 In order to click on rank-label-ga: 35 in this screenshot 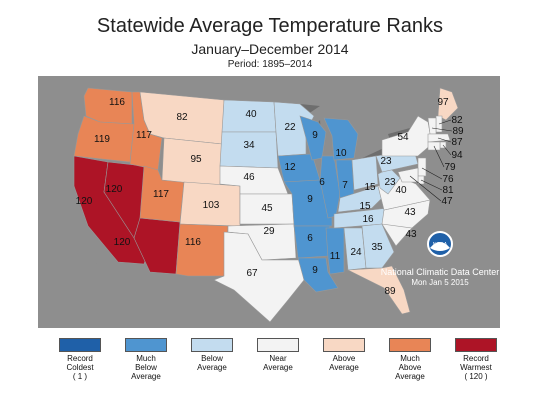, I will do `click(377, 247)`.